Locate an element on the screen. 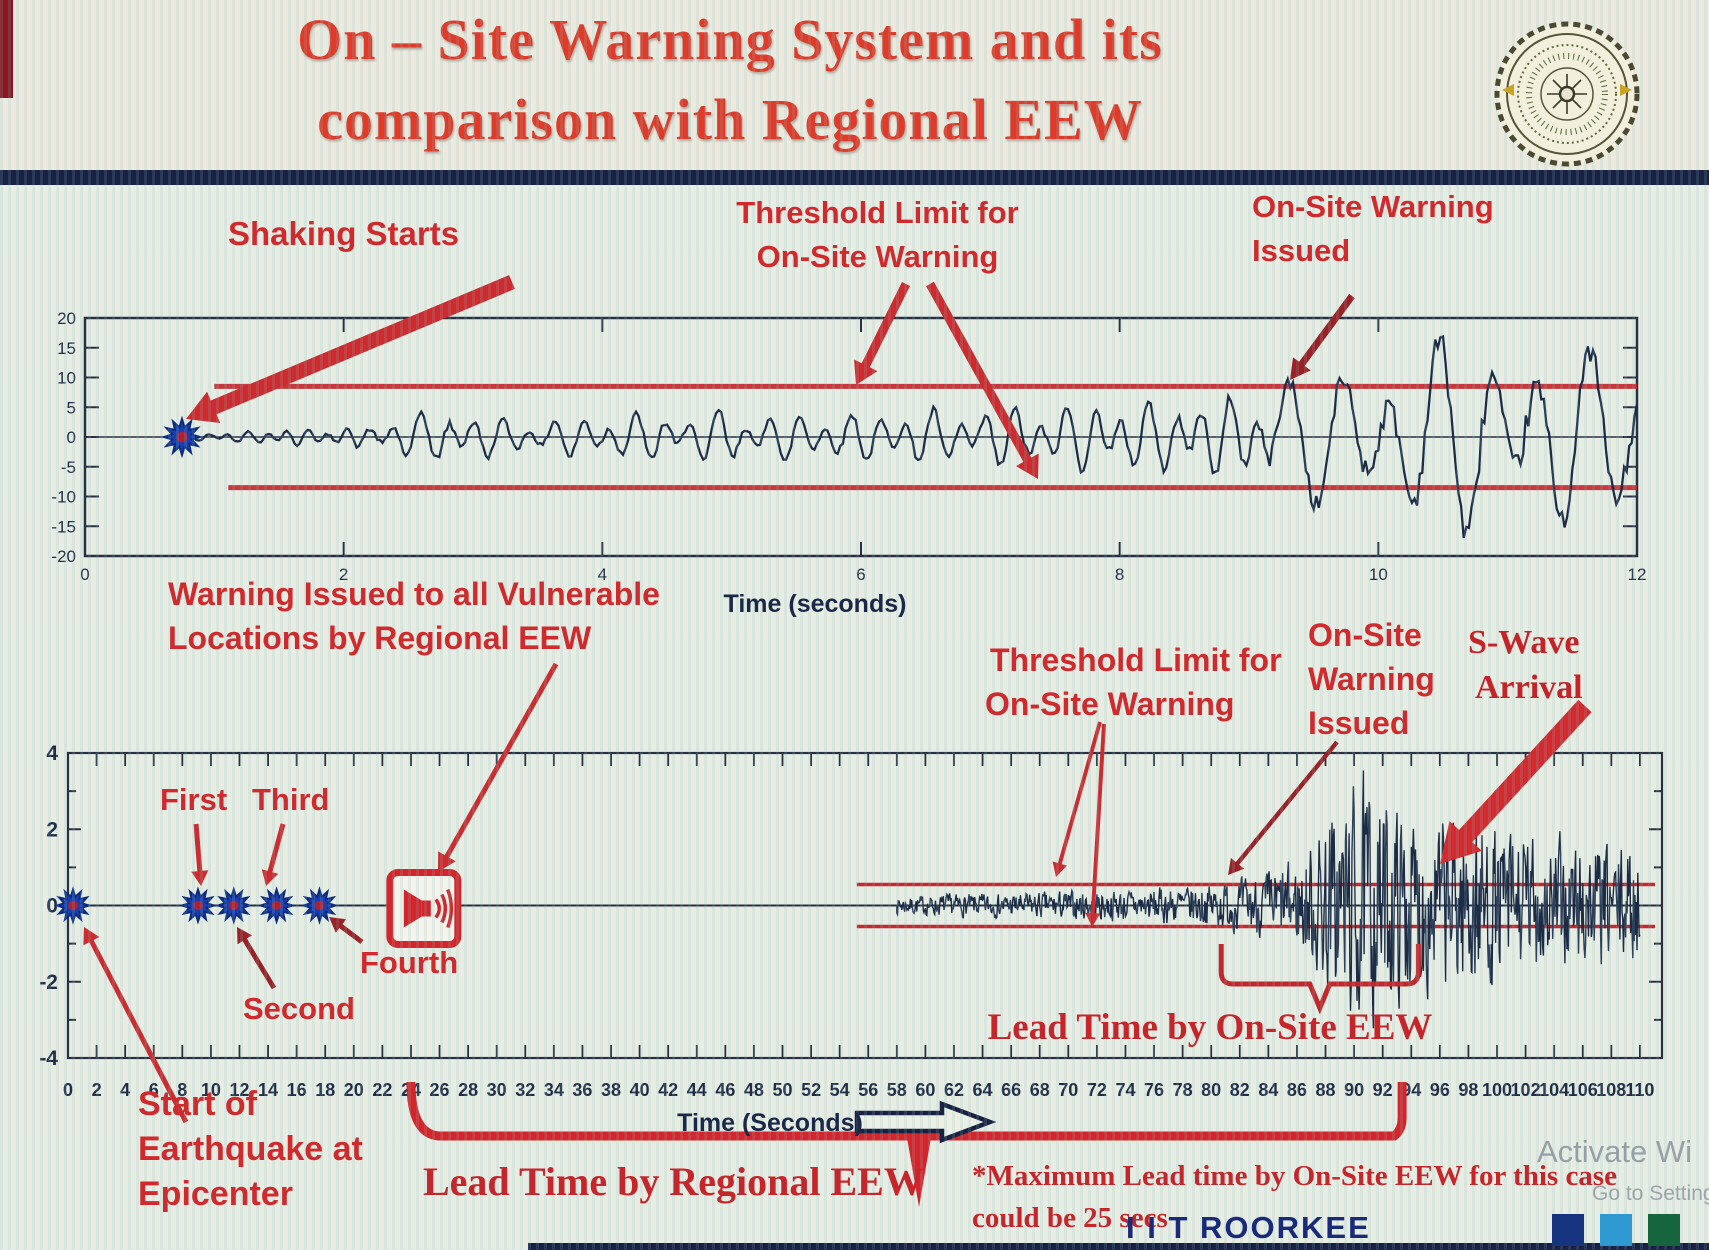  tick-label: 48 is located at coordinates (754, 1090).